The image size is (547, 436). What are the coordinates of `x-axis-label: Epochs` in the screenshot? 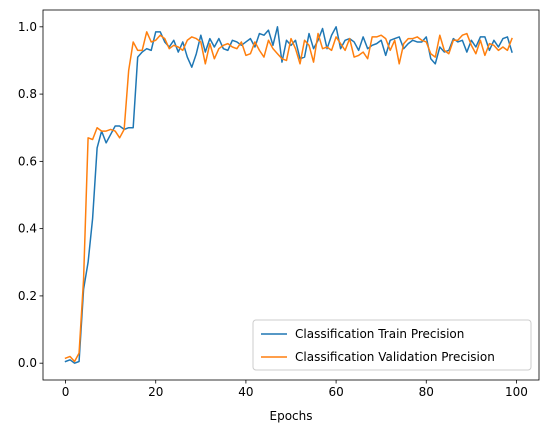 It's located at (291, 416).